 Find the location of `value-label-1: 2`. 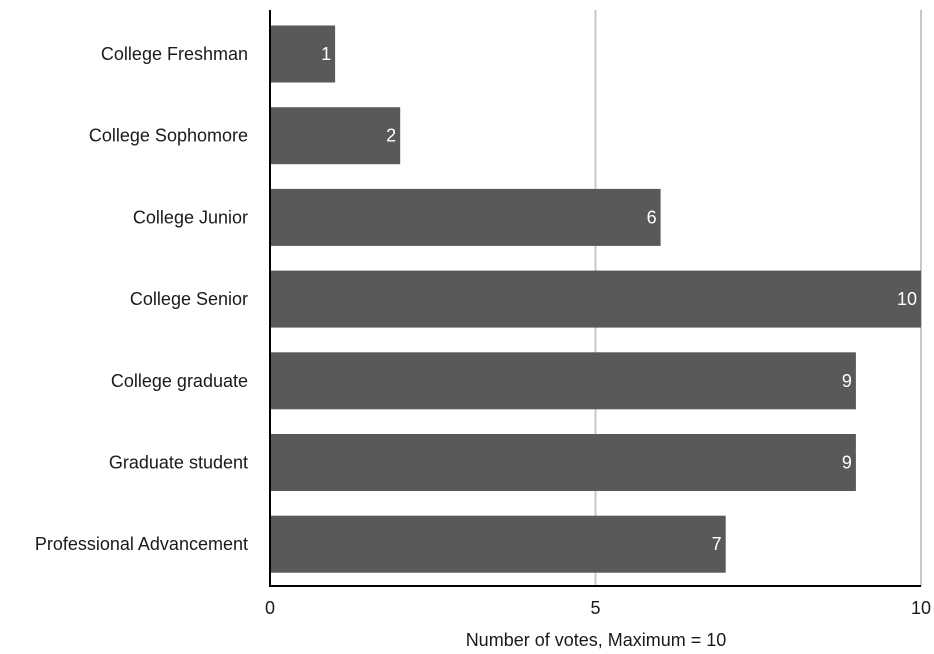

value-label-1: 2 is located at coordinates (391, 136).